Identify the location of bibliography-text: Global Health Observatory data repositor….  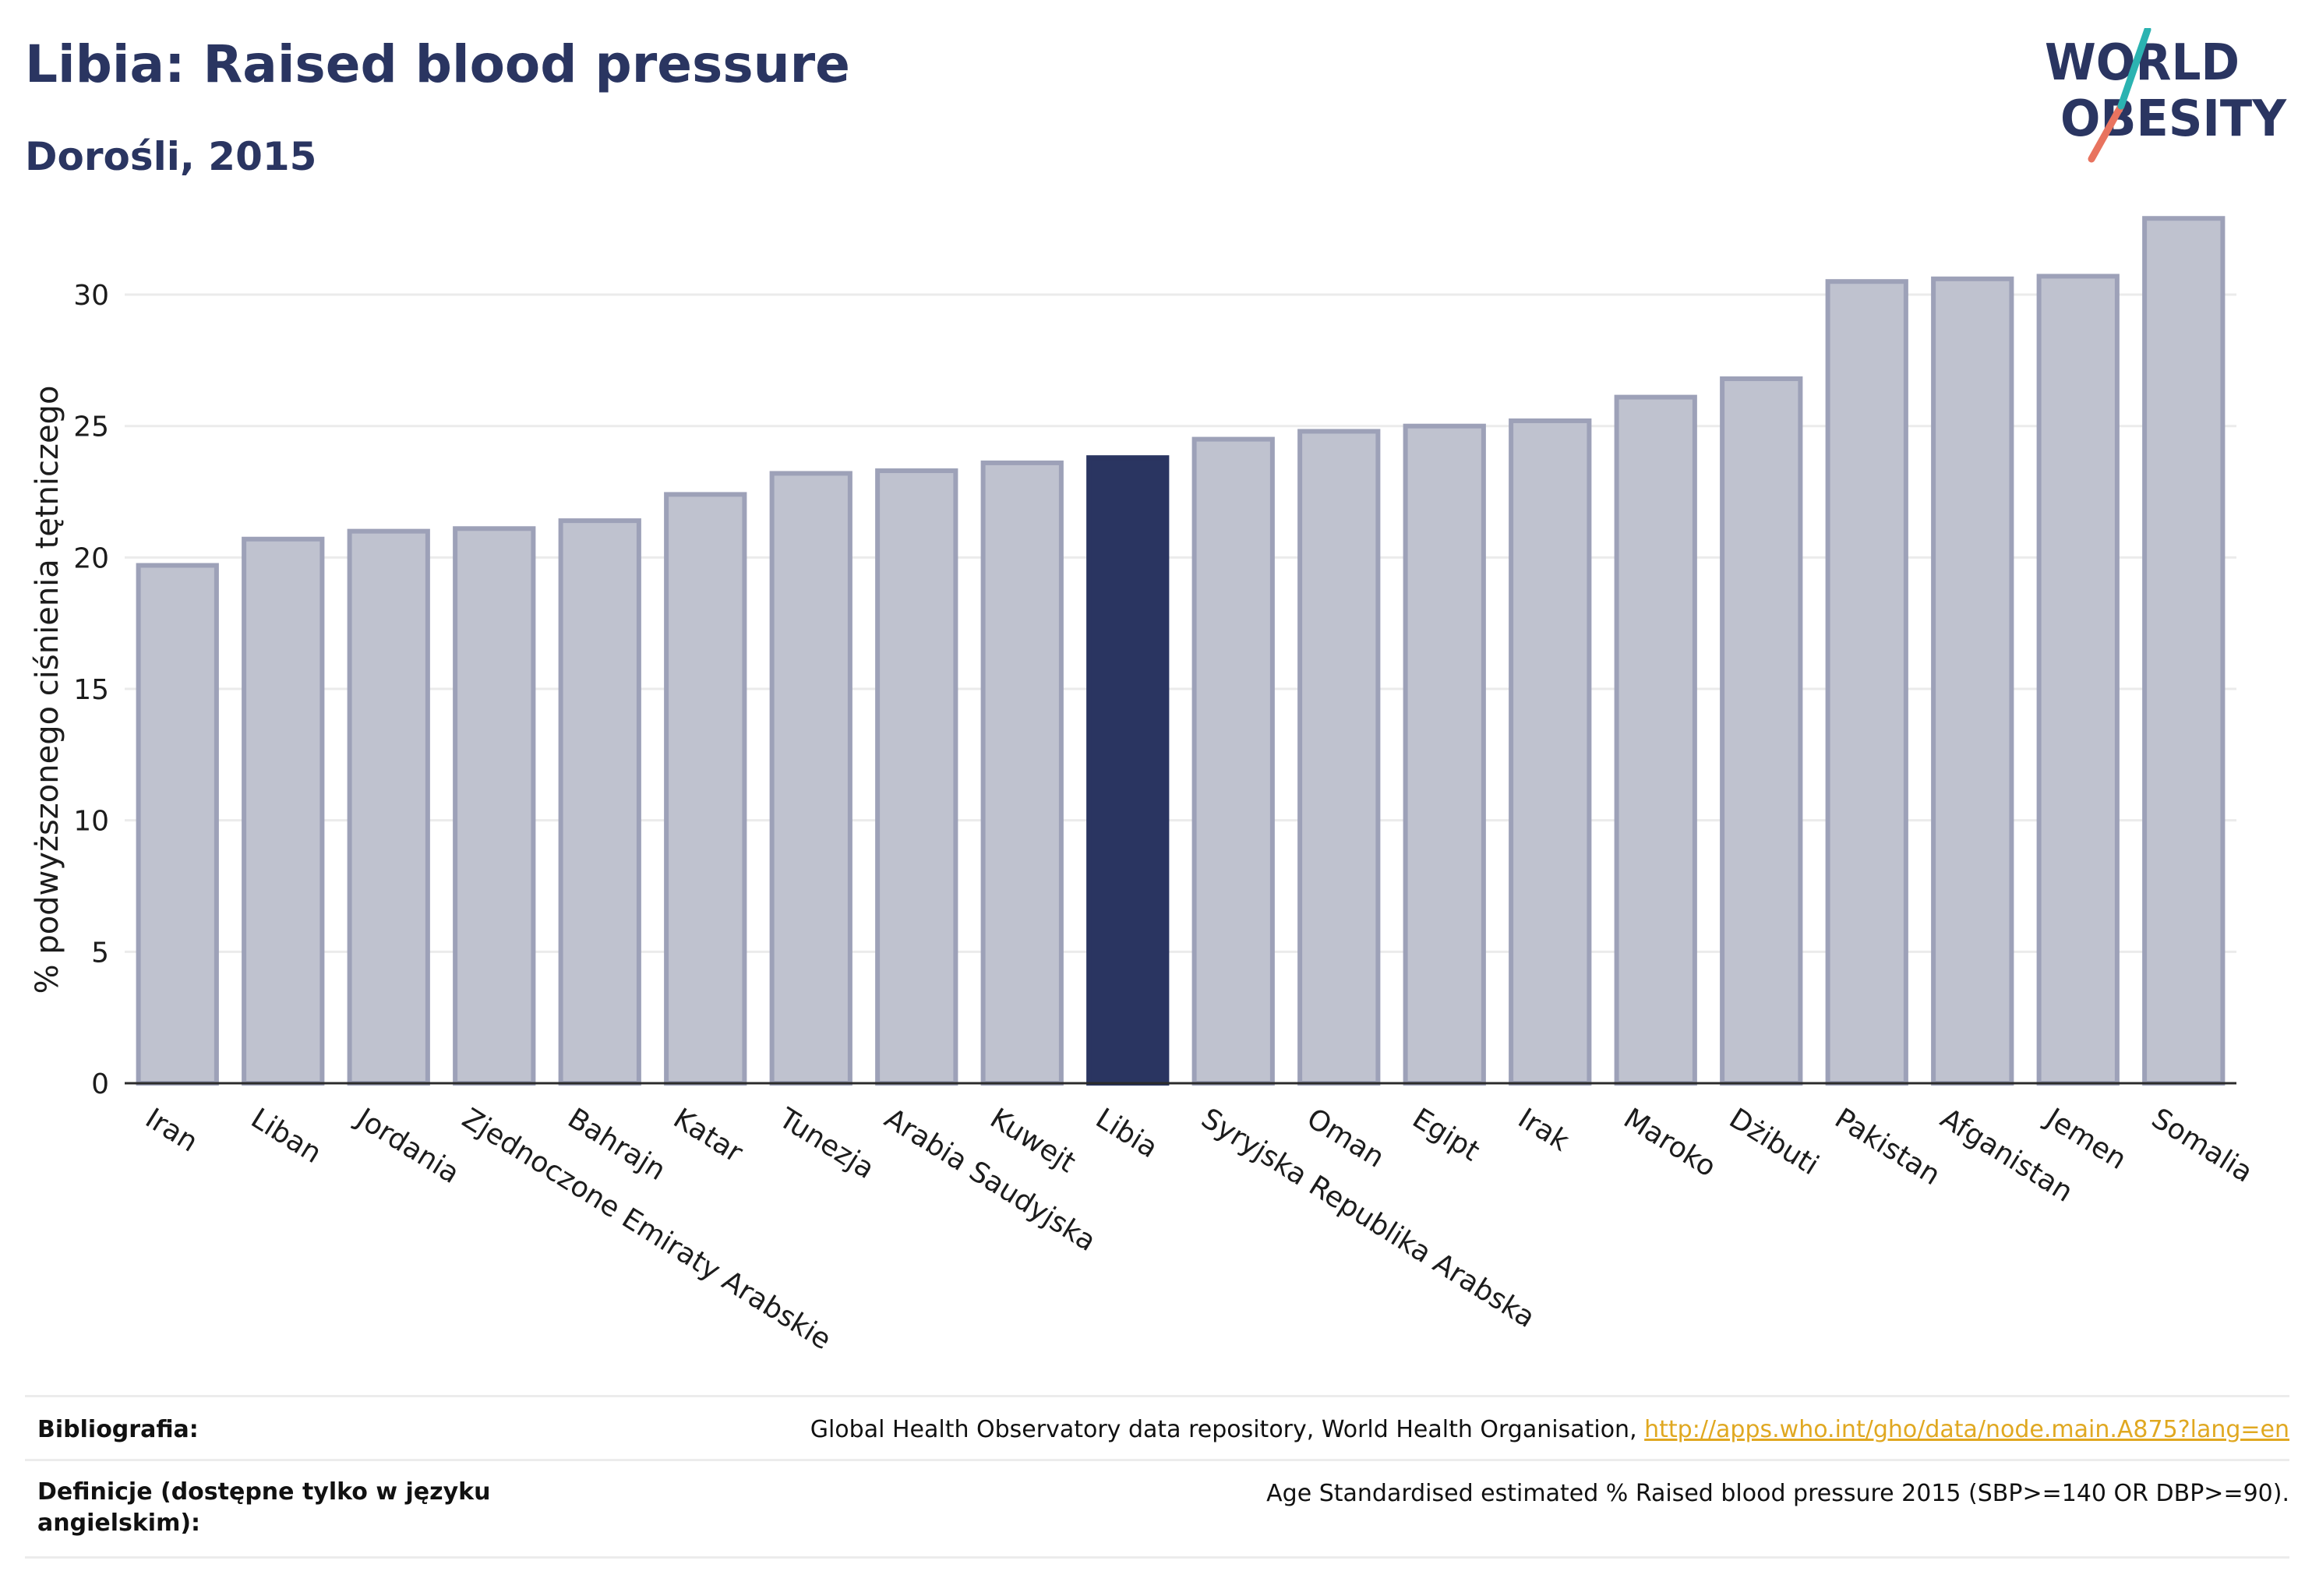
(1227, 1429).